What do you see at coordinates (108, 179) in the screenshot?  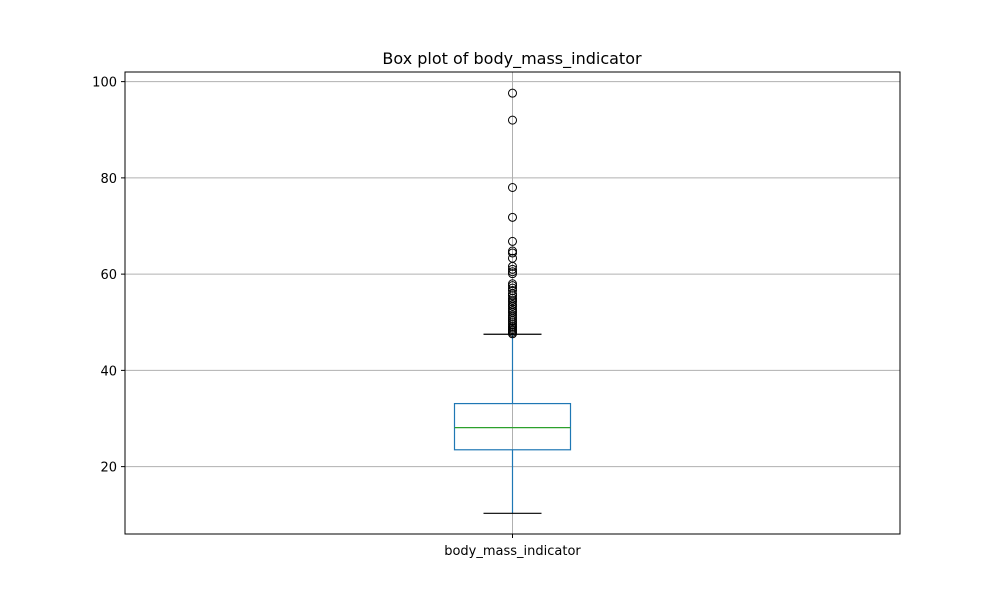 I see `y-tick-label: 80` at bounding box center [108, 179].